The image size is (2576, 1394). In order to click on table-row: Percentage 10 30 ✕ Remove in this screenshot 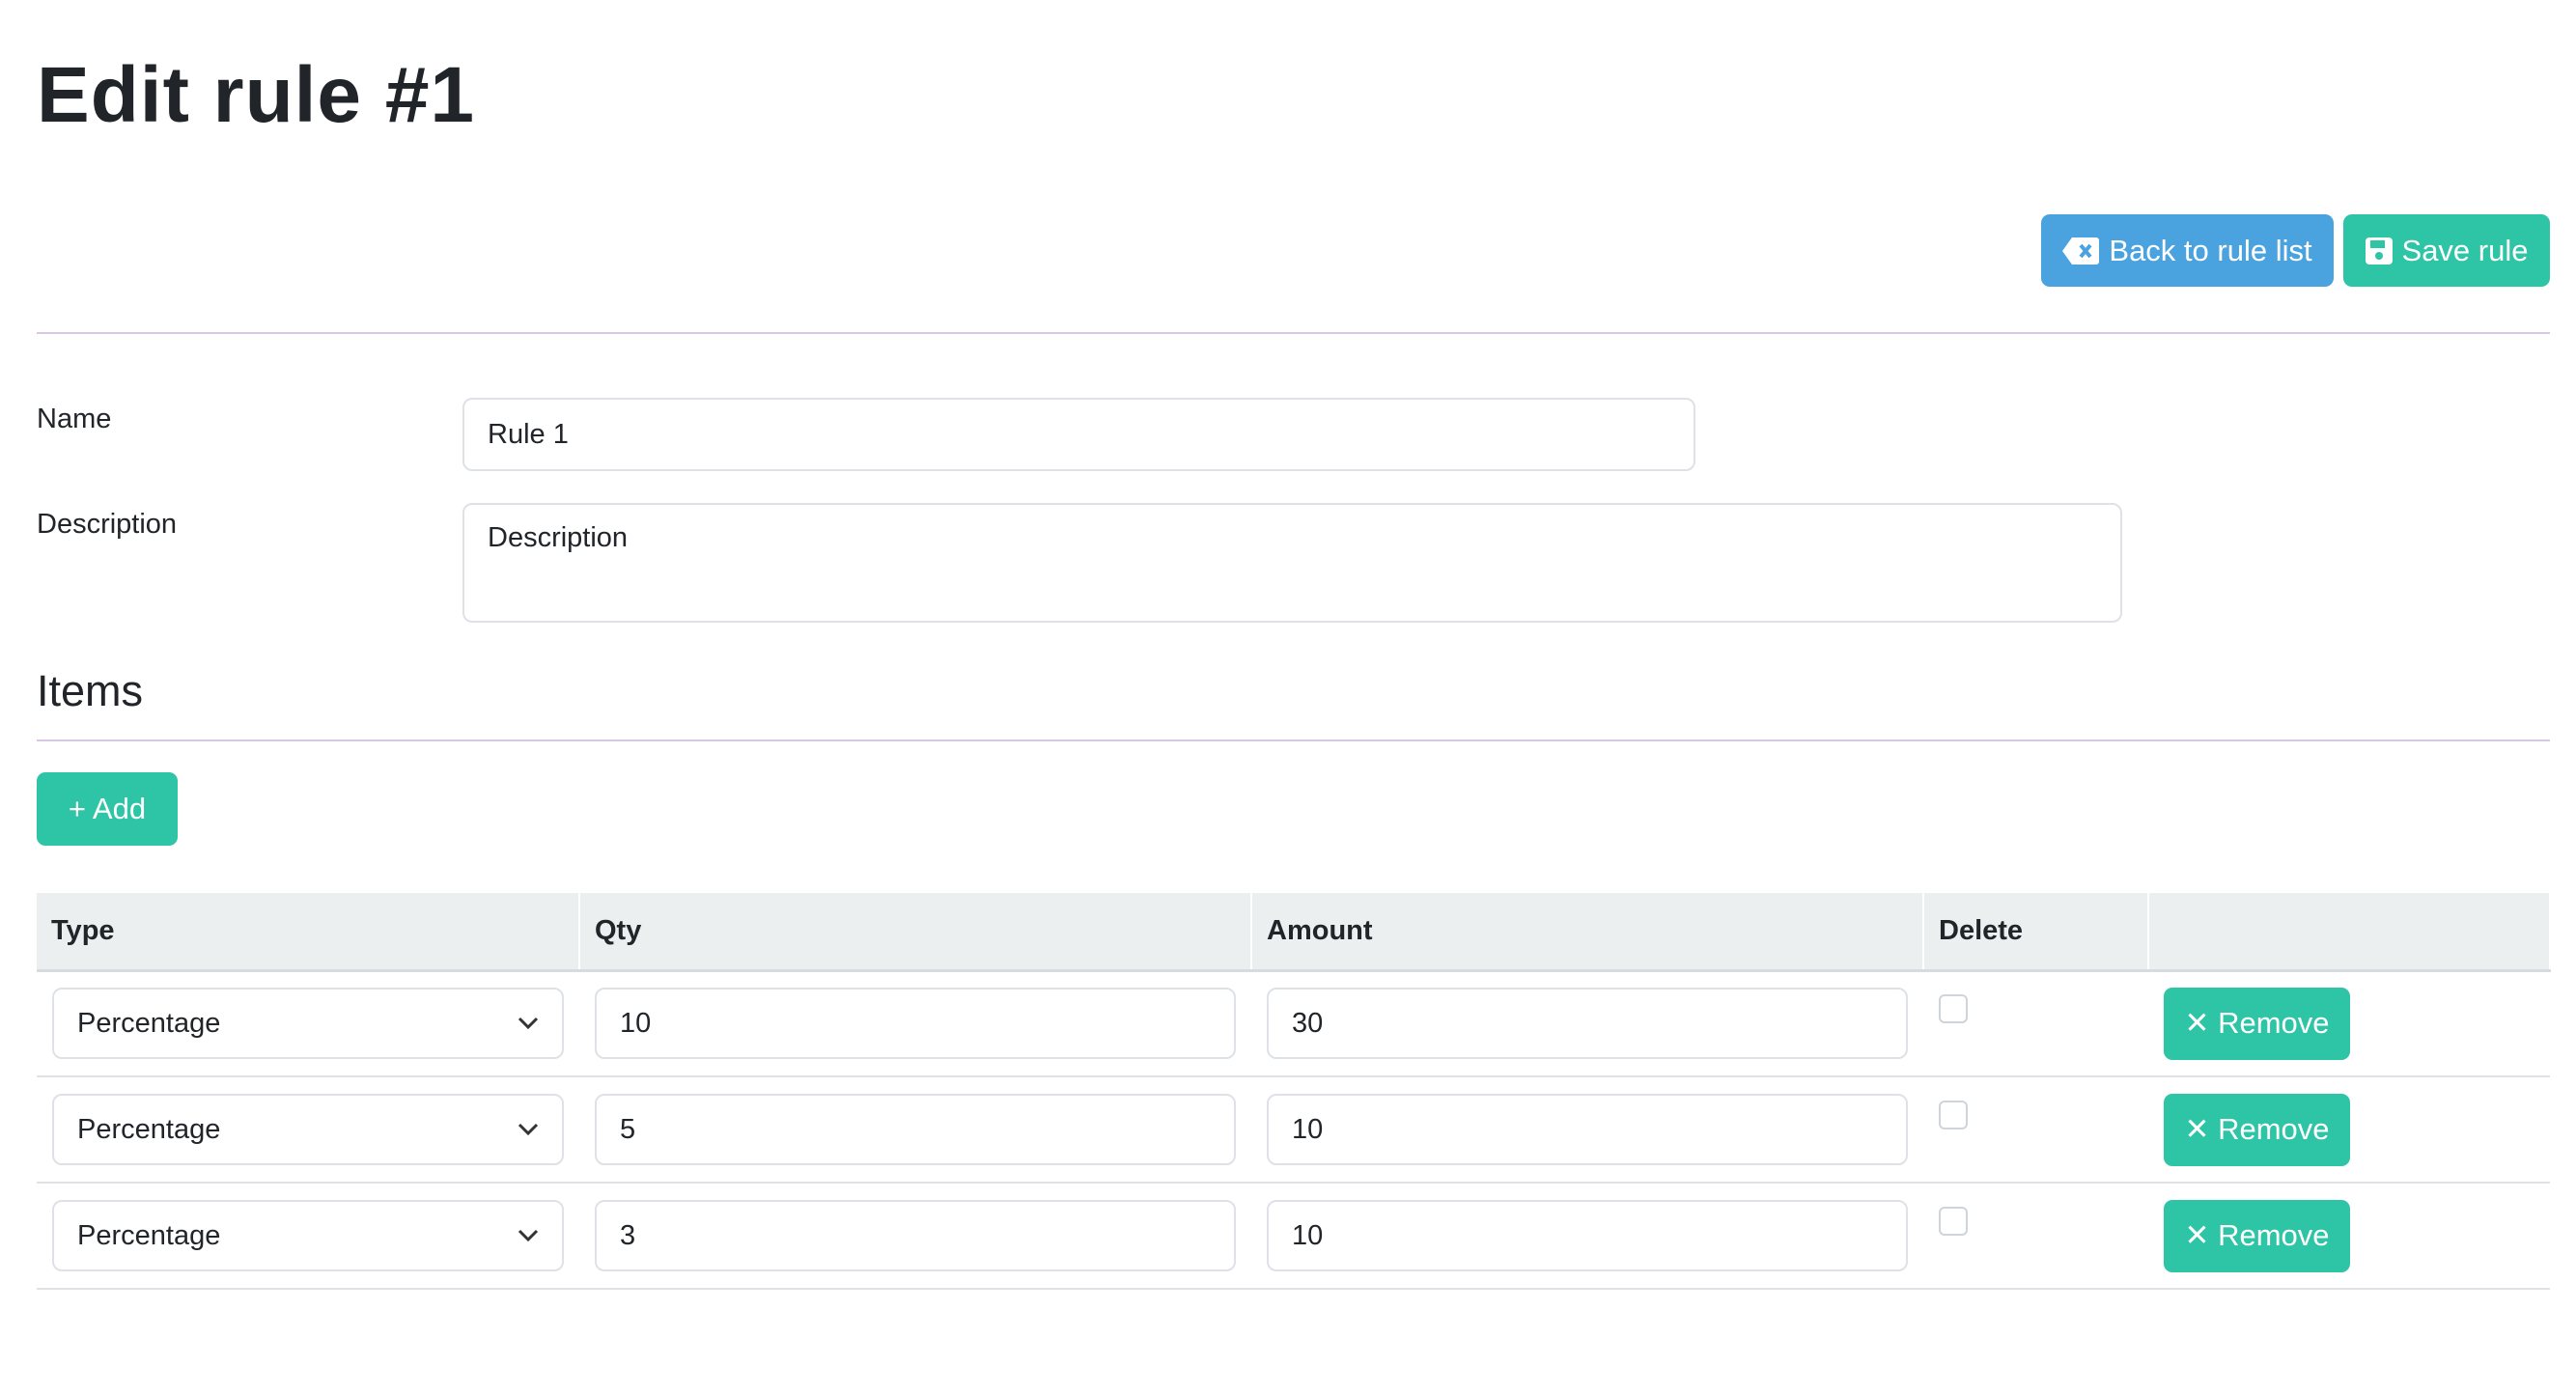, I will do `click(1294, 1023)`.